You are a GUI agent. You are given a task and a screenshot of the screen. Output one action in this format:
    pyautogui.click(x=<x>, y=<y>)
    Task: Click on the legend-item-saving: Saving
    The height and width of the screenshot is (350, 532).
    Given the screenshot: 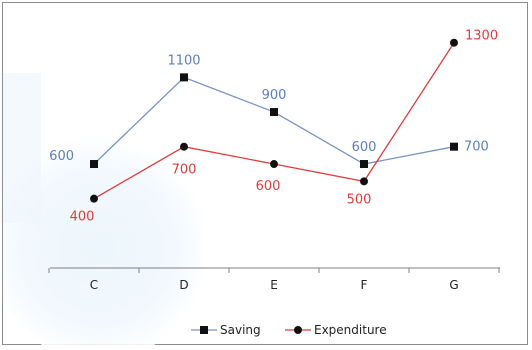 What is the action you would take?
    pyautogui.click(x=226, y=330)
    